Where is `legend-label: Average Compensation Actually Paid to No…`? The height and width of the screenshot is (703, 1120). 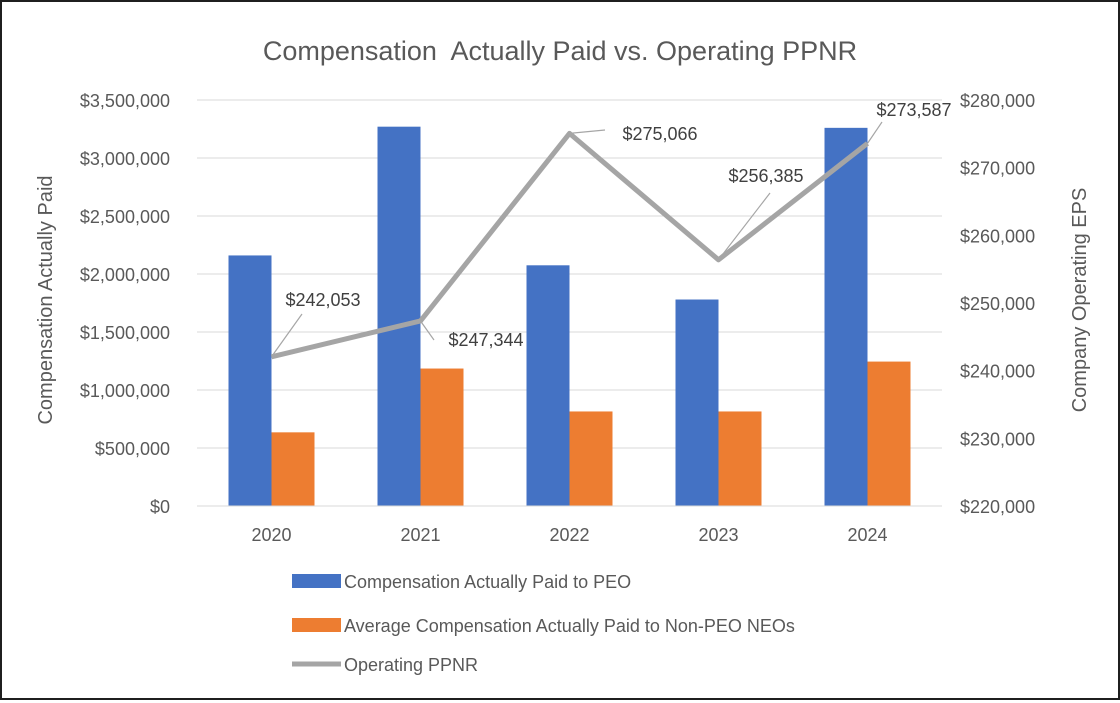
legend-label: Average Compensation Actually Paid to No… is located at coordinates (569, 626).